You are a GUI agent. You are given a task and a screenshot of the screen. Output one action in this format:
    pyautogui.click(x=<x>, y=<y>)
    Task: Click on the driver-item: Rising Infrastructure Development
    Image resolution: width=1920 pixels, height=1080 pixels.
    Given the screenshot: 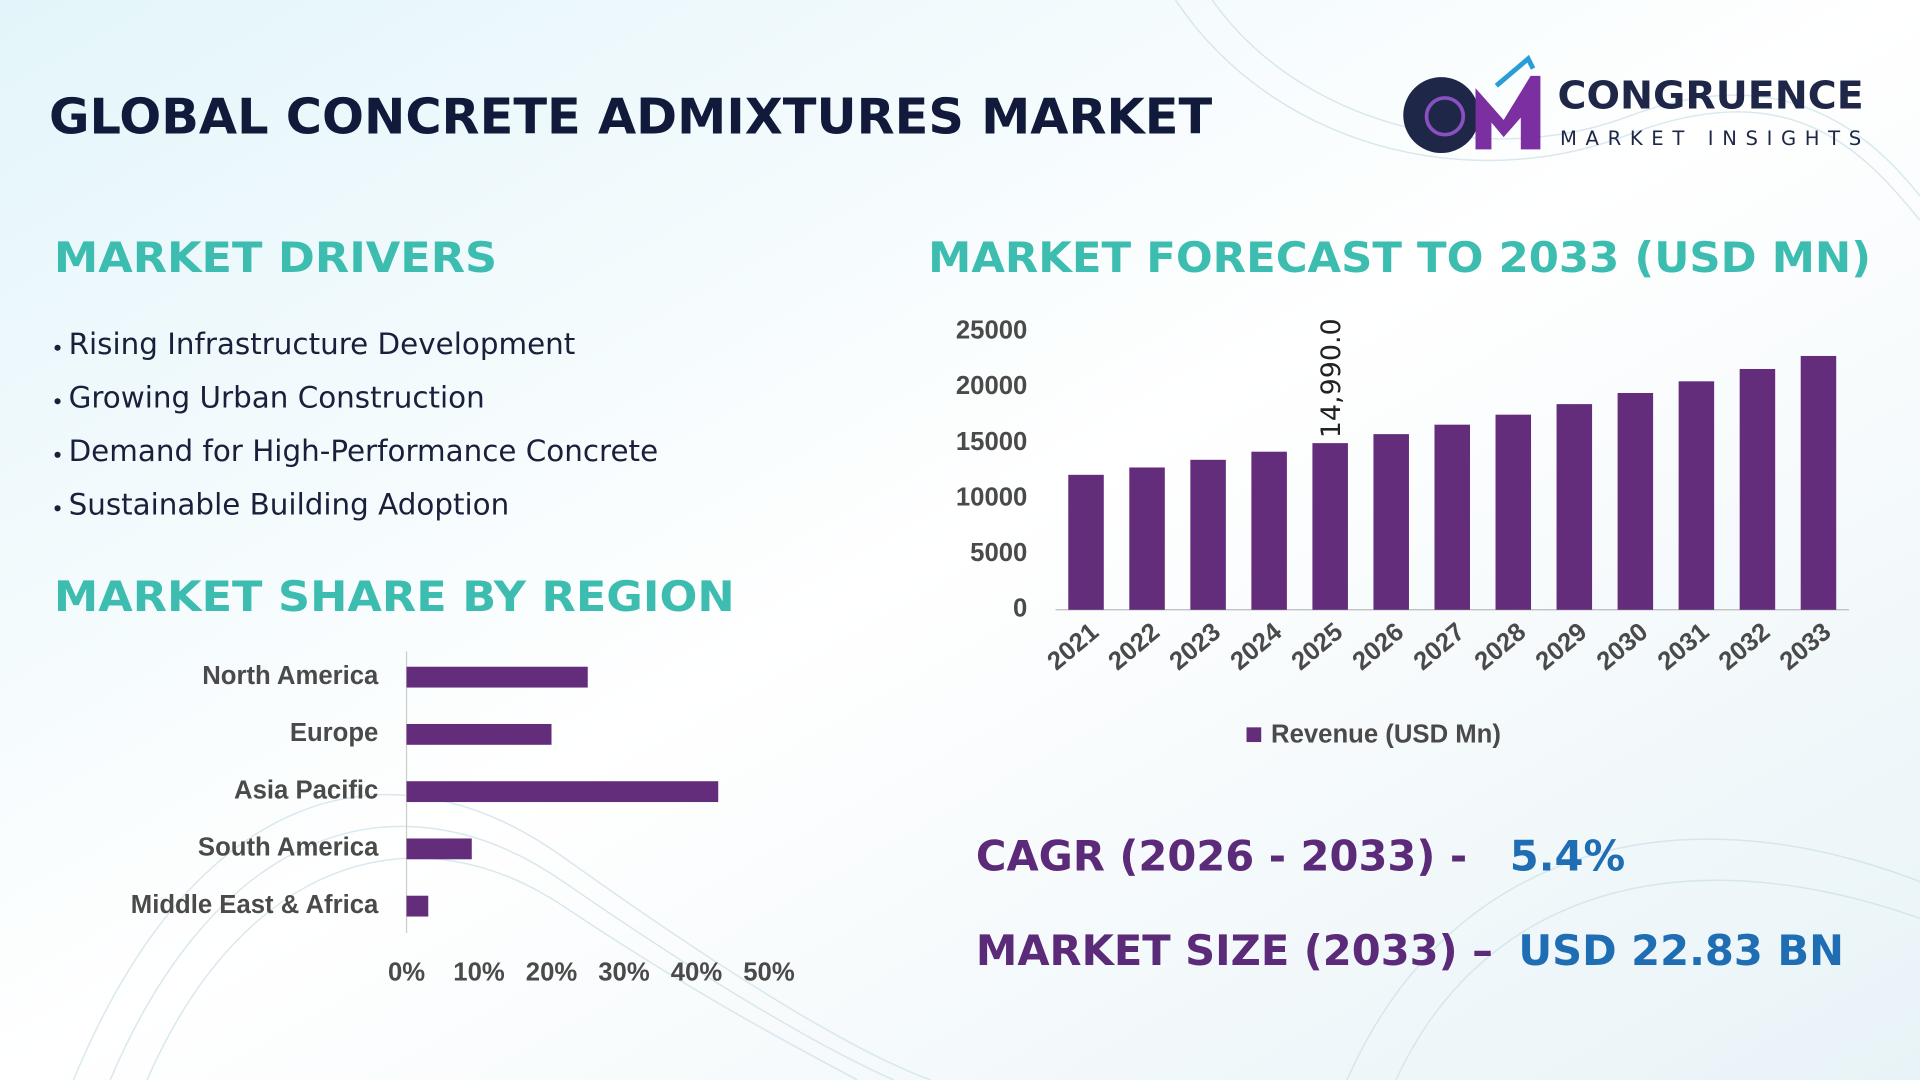 What is the action you would take?
    pyautogui.click(x=322, y=344)
    